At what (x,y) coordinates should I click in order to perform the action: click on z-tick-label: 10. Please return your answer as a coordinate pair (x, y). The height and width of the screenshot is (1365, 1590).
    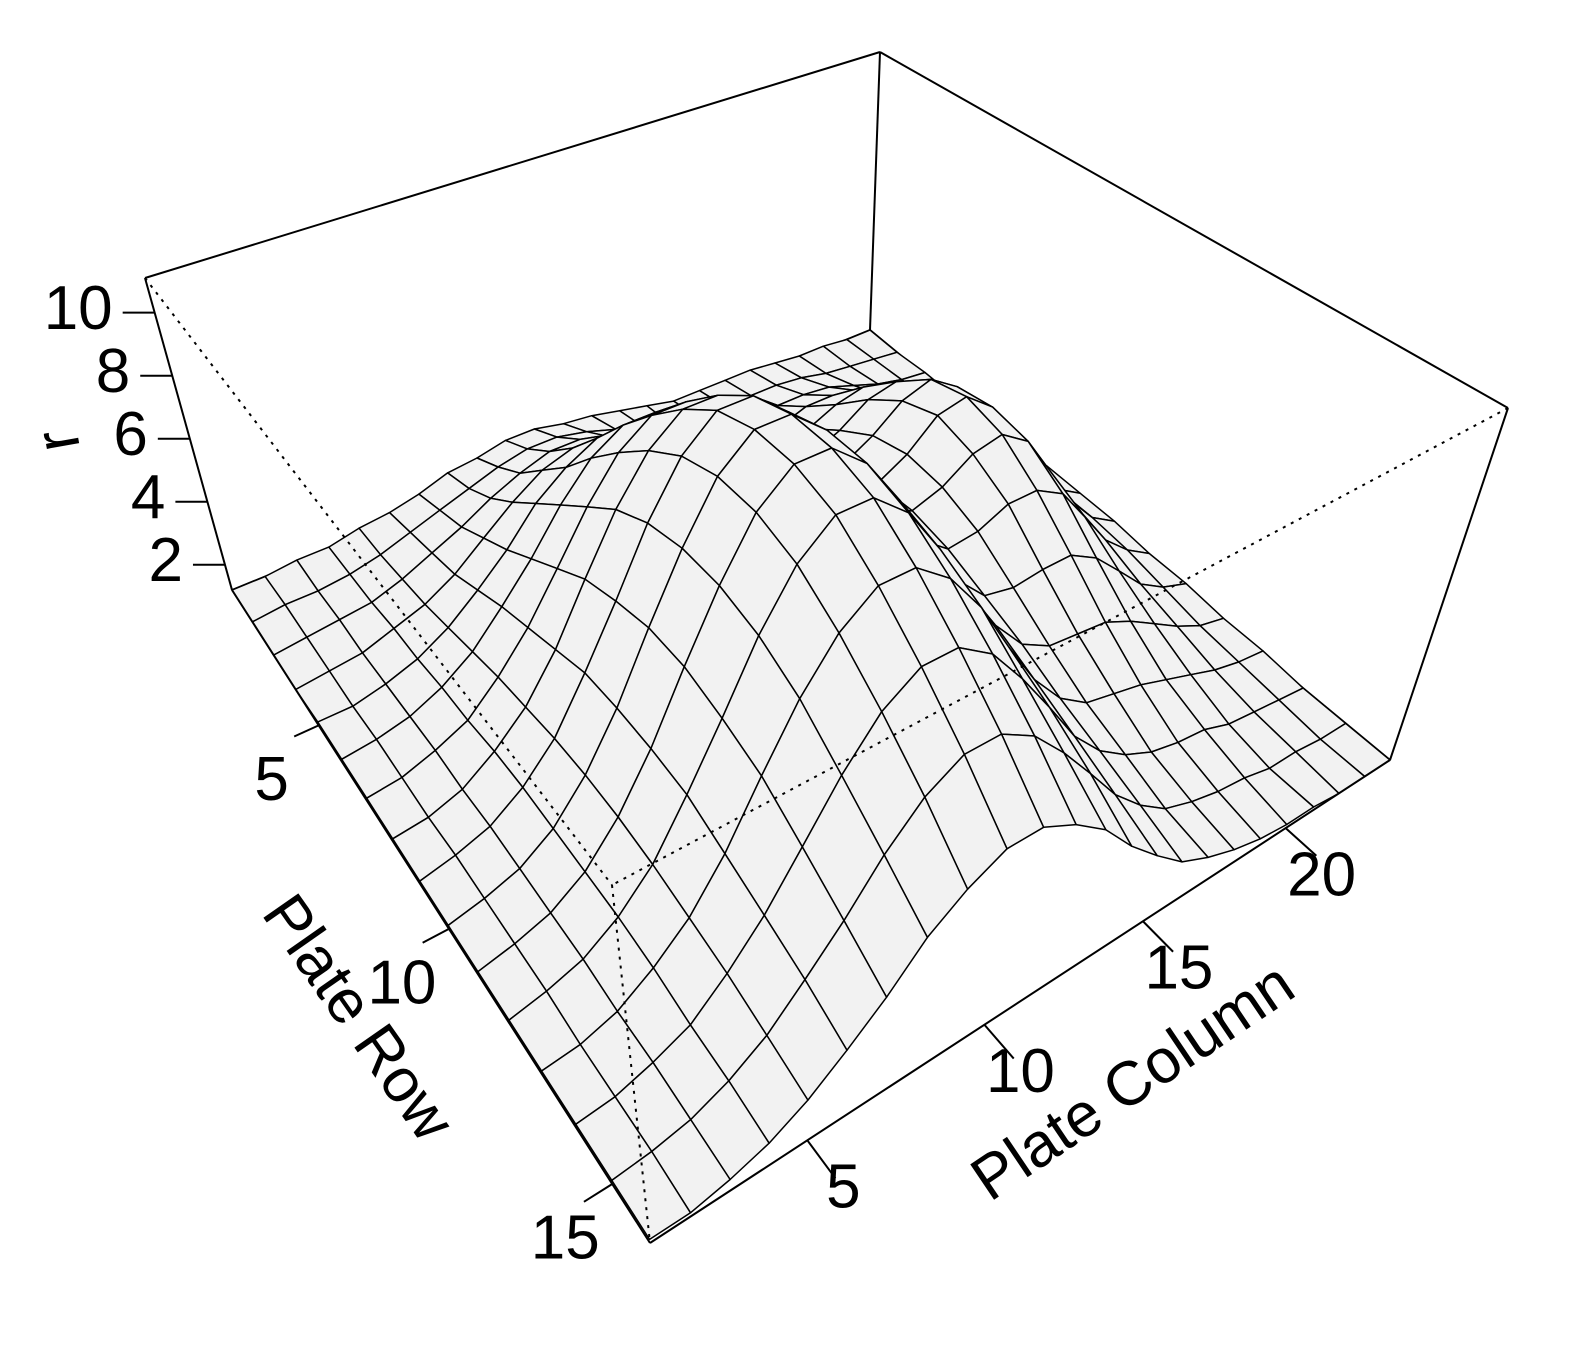
    Looking at the image, I should click on (78, 308).